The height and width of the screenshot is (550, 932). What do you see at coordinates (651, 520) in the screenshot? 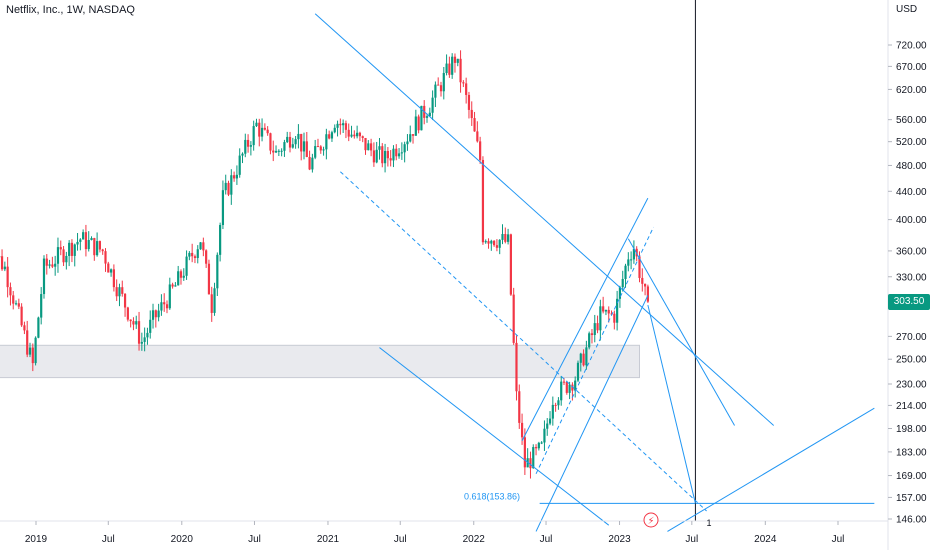
I see `earnings-flag-icon` at bounding box center [651, 520].